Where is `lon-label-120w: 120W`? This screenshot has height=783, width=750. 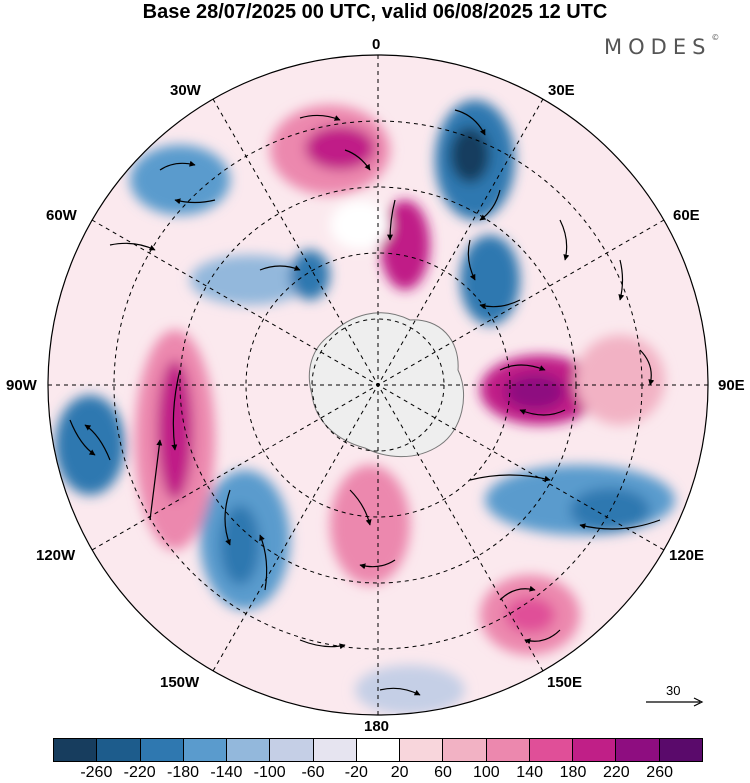
lon-label-120w: 120W is located at coordinates (56, 555).